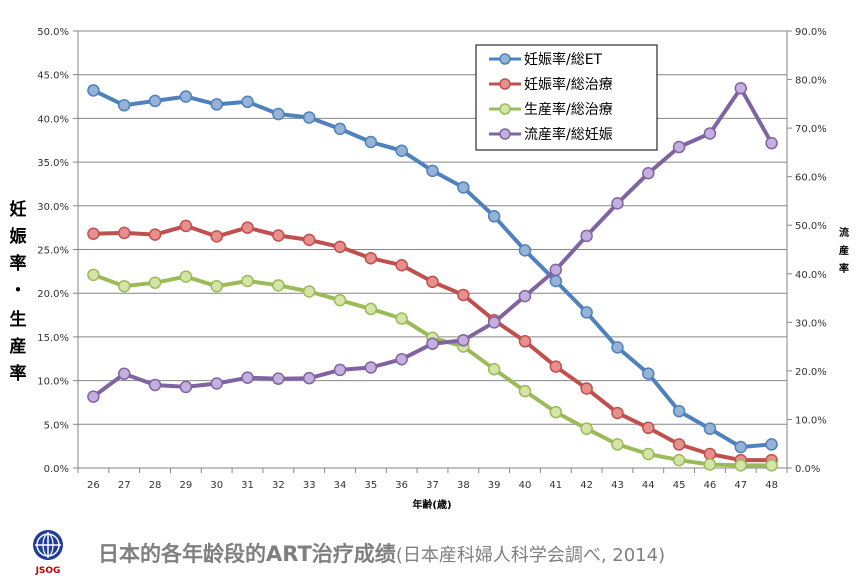 The width and height of the screenshot is (865, 583). What do you see at coordinates (56, 469) in the screenshot?
I see `y-tick-left-label: 0.0%` at bounding box center [56, 469].